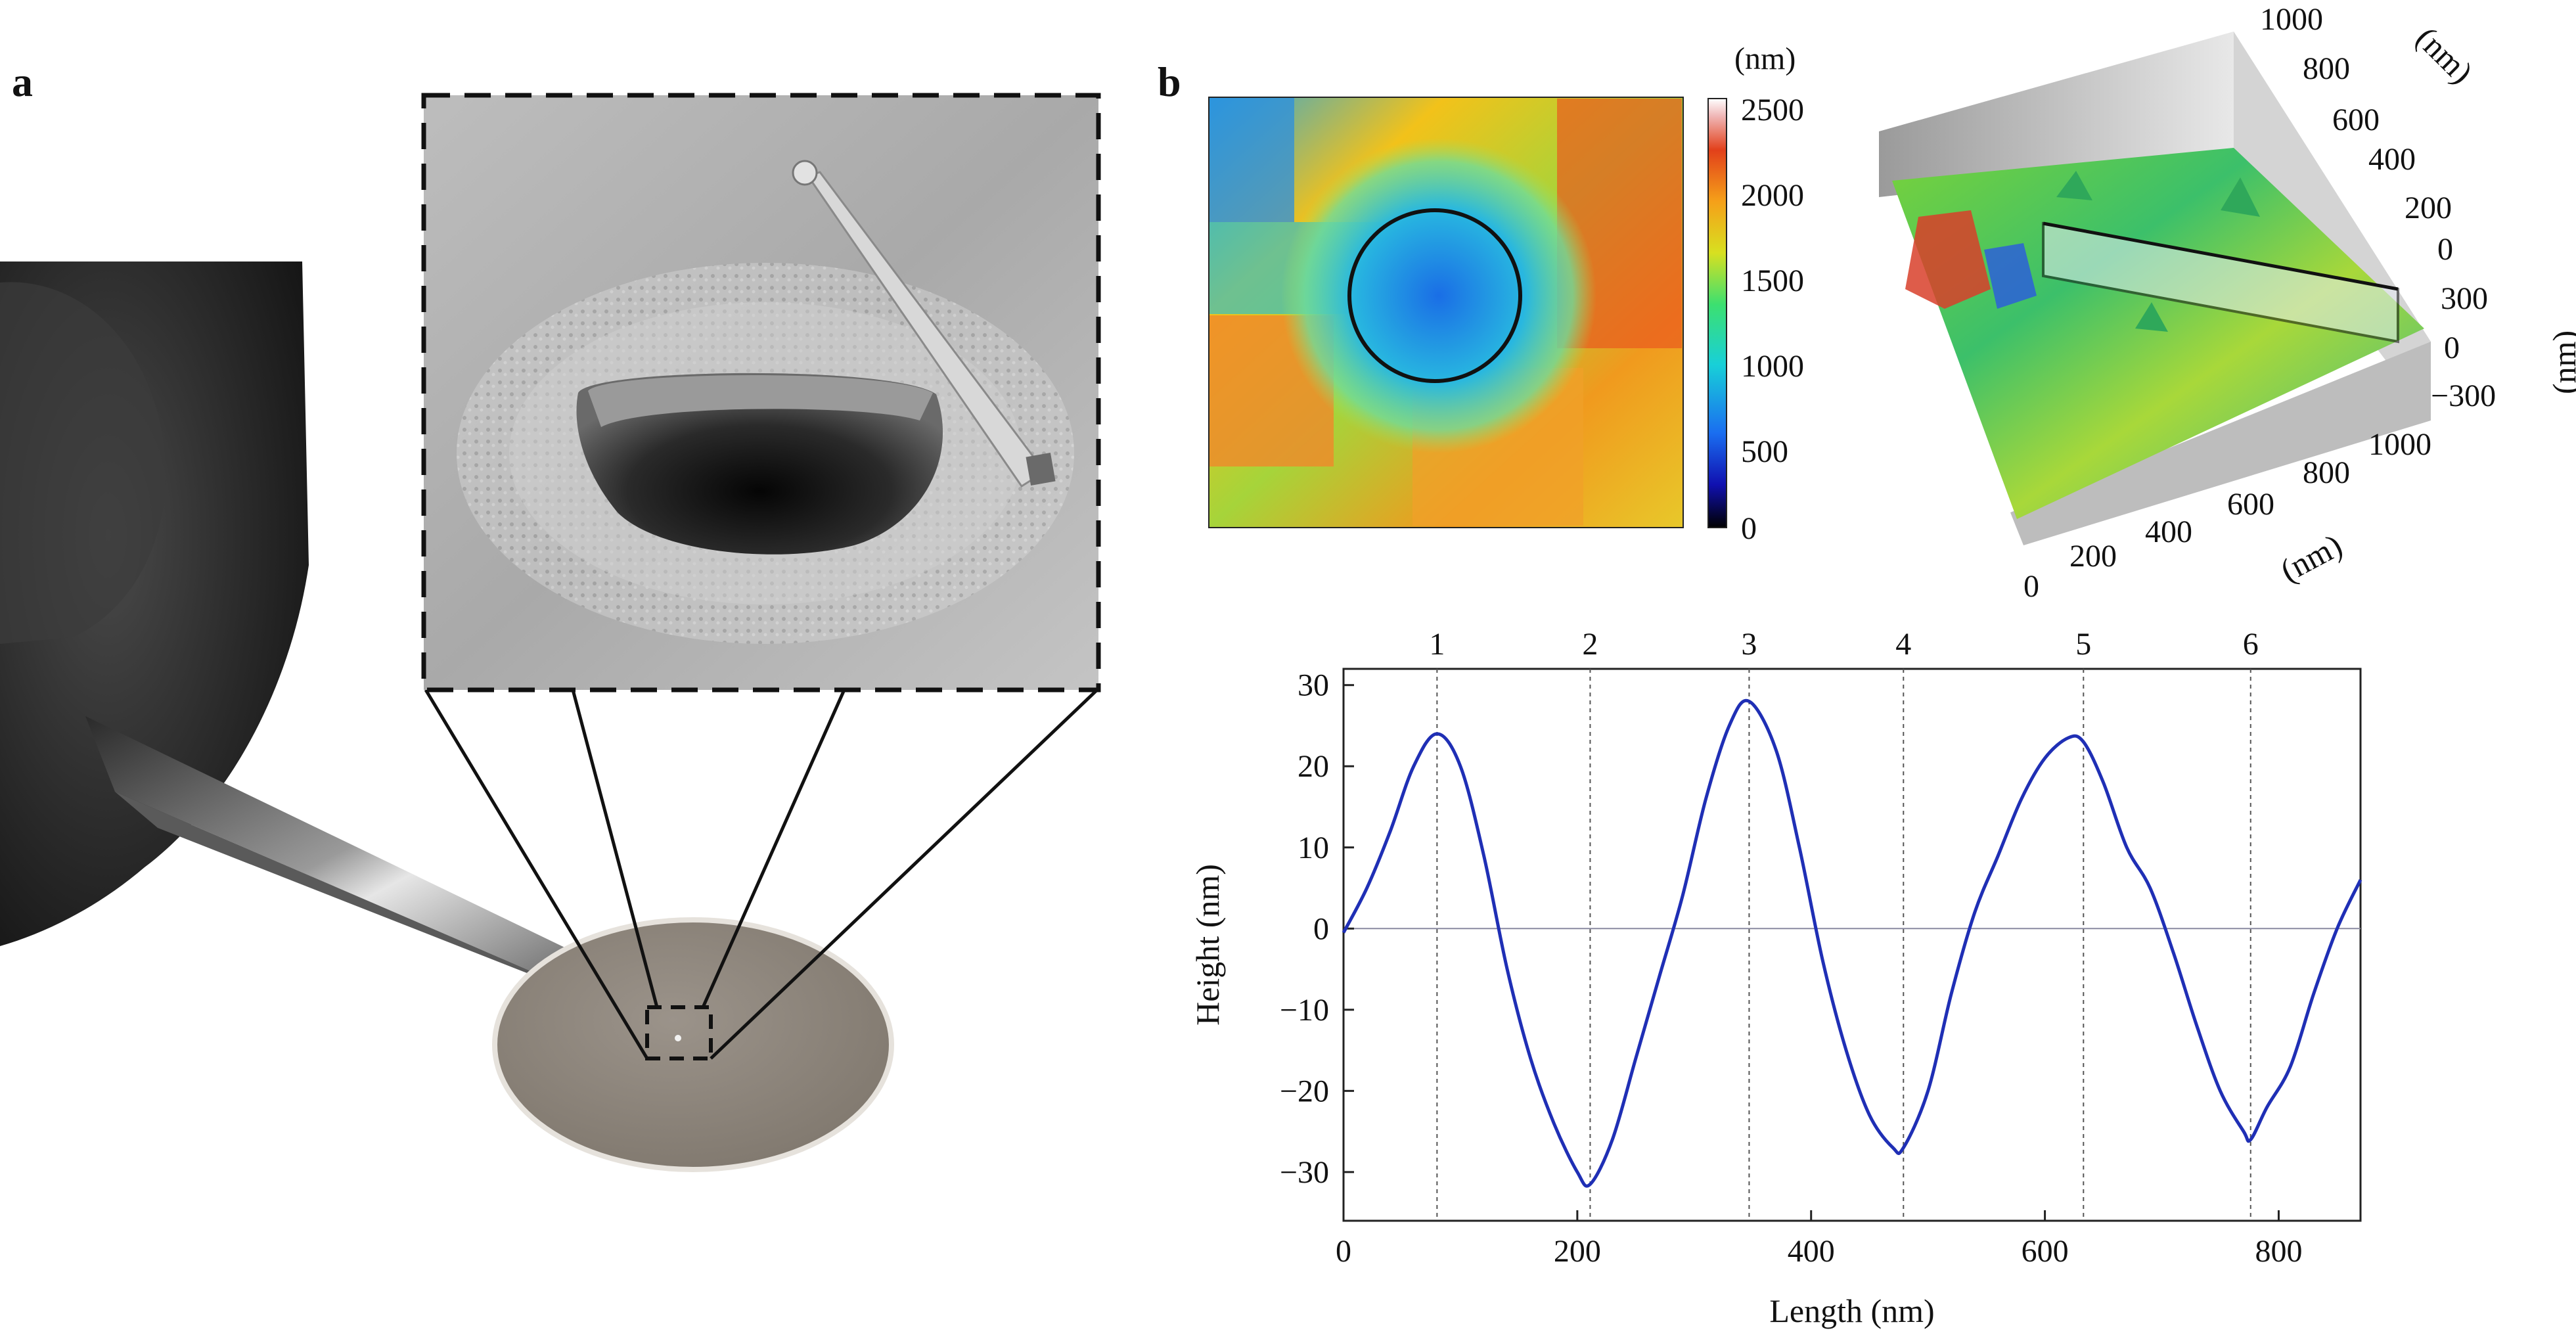  Describe the element at coordinates (2399, 444) in the screenshot. I see `surface-x-tick: 1000` at that location.